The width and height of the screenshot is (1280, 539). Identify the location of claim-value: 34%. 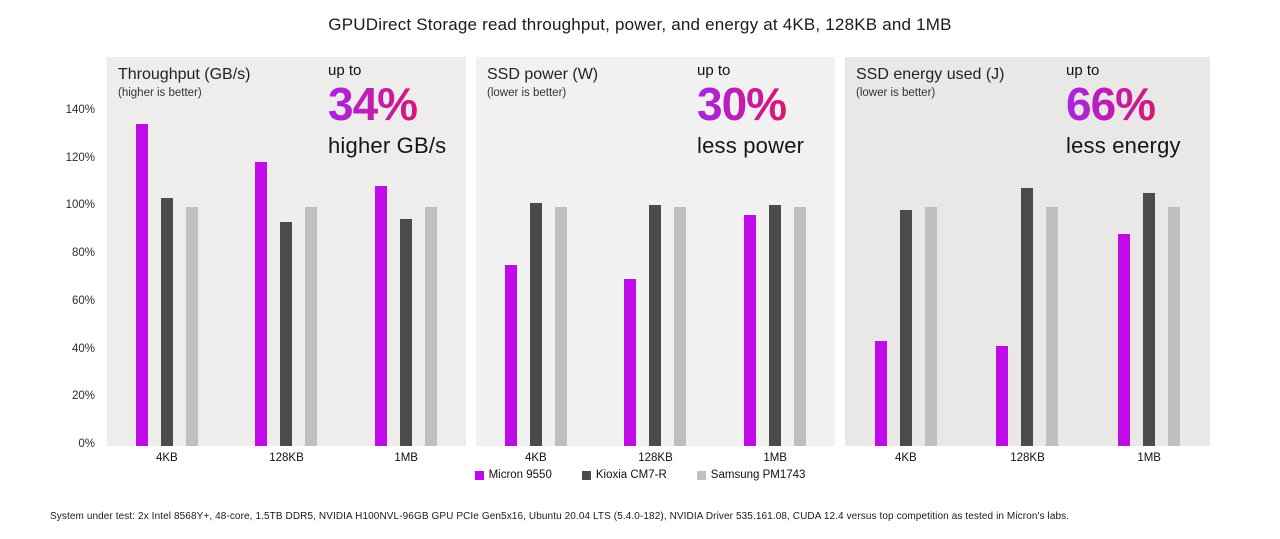
(387, 104).